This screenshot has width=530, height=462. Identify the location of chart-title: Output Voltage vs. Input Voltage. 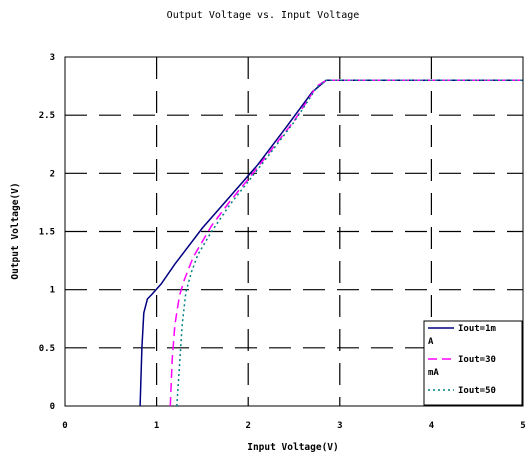
(263, 15).